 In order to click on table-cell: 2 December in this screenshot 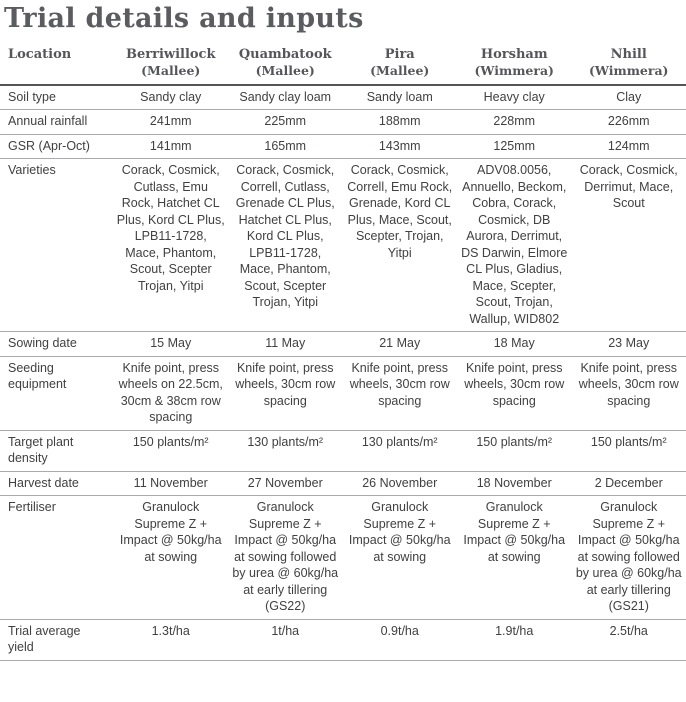, I will do `click(628, 482)`.